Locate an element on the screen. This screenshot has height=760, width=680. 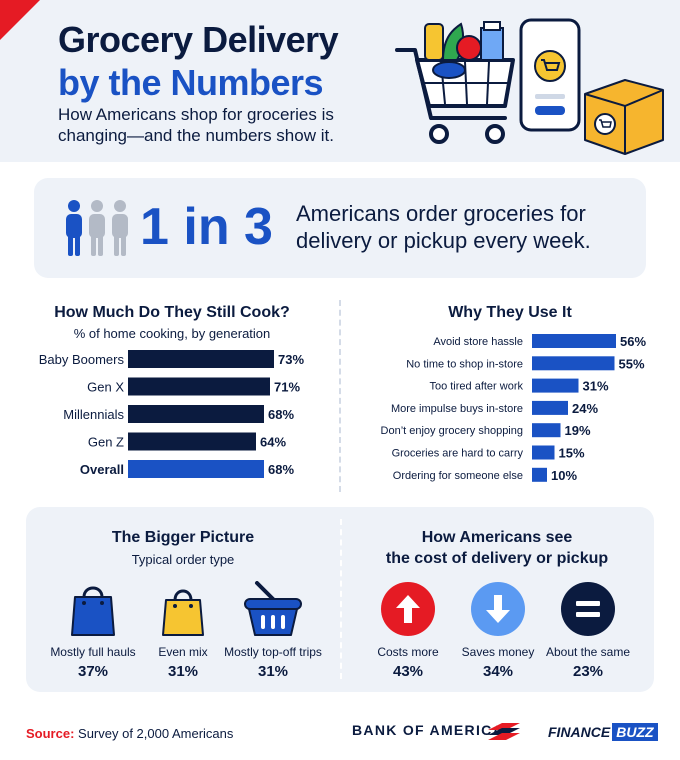
bottom-divider is located at coordinates (341, 599).